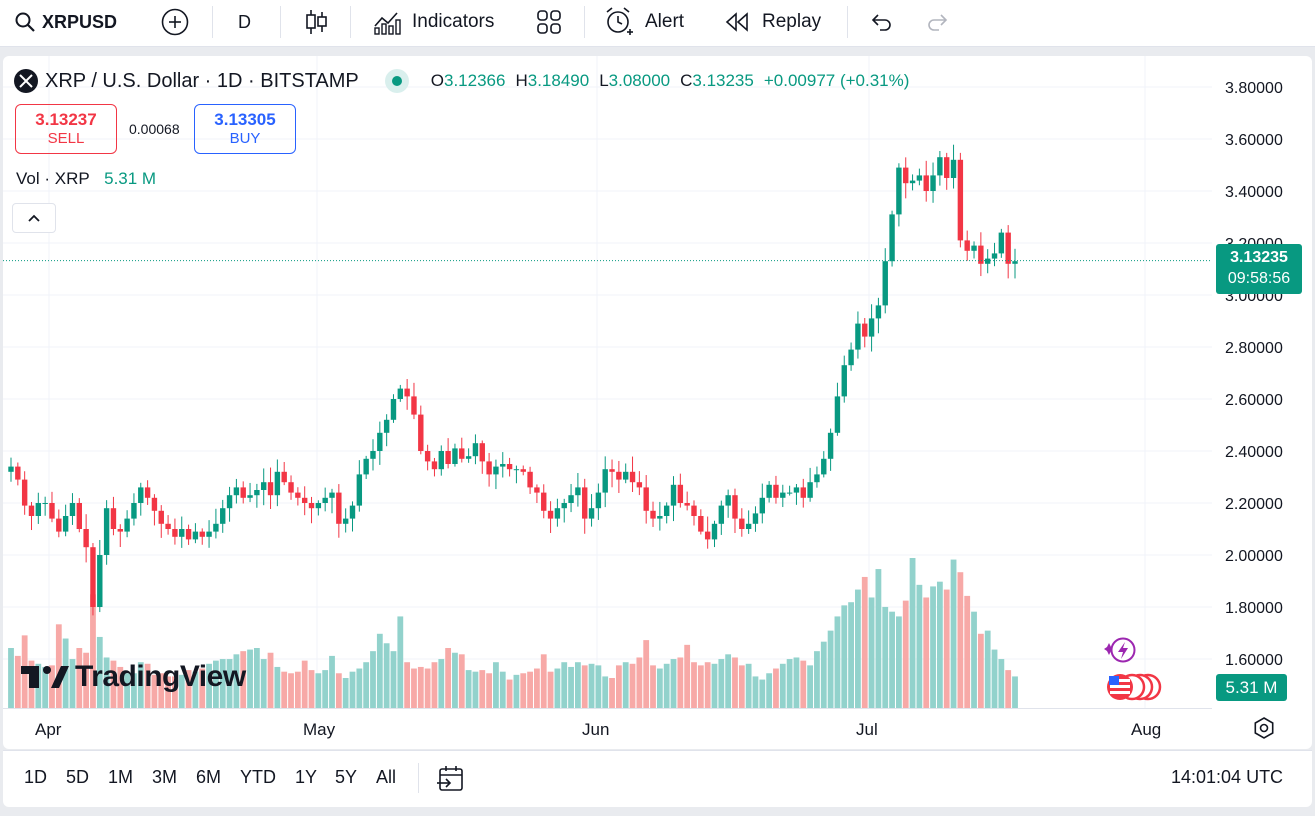 The height and width of the screenshot is (816, 1315). Describe the element at coordinates (619, 21) in the screenshot. I see `alarm-clock-icon` at that location.